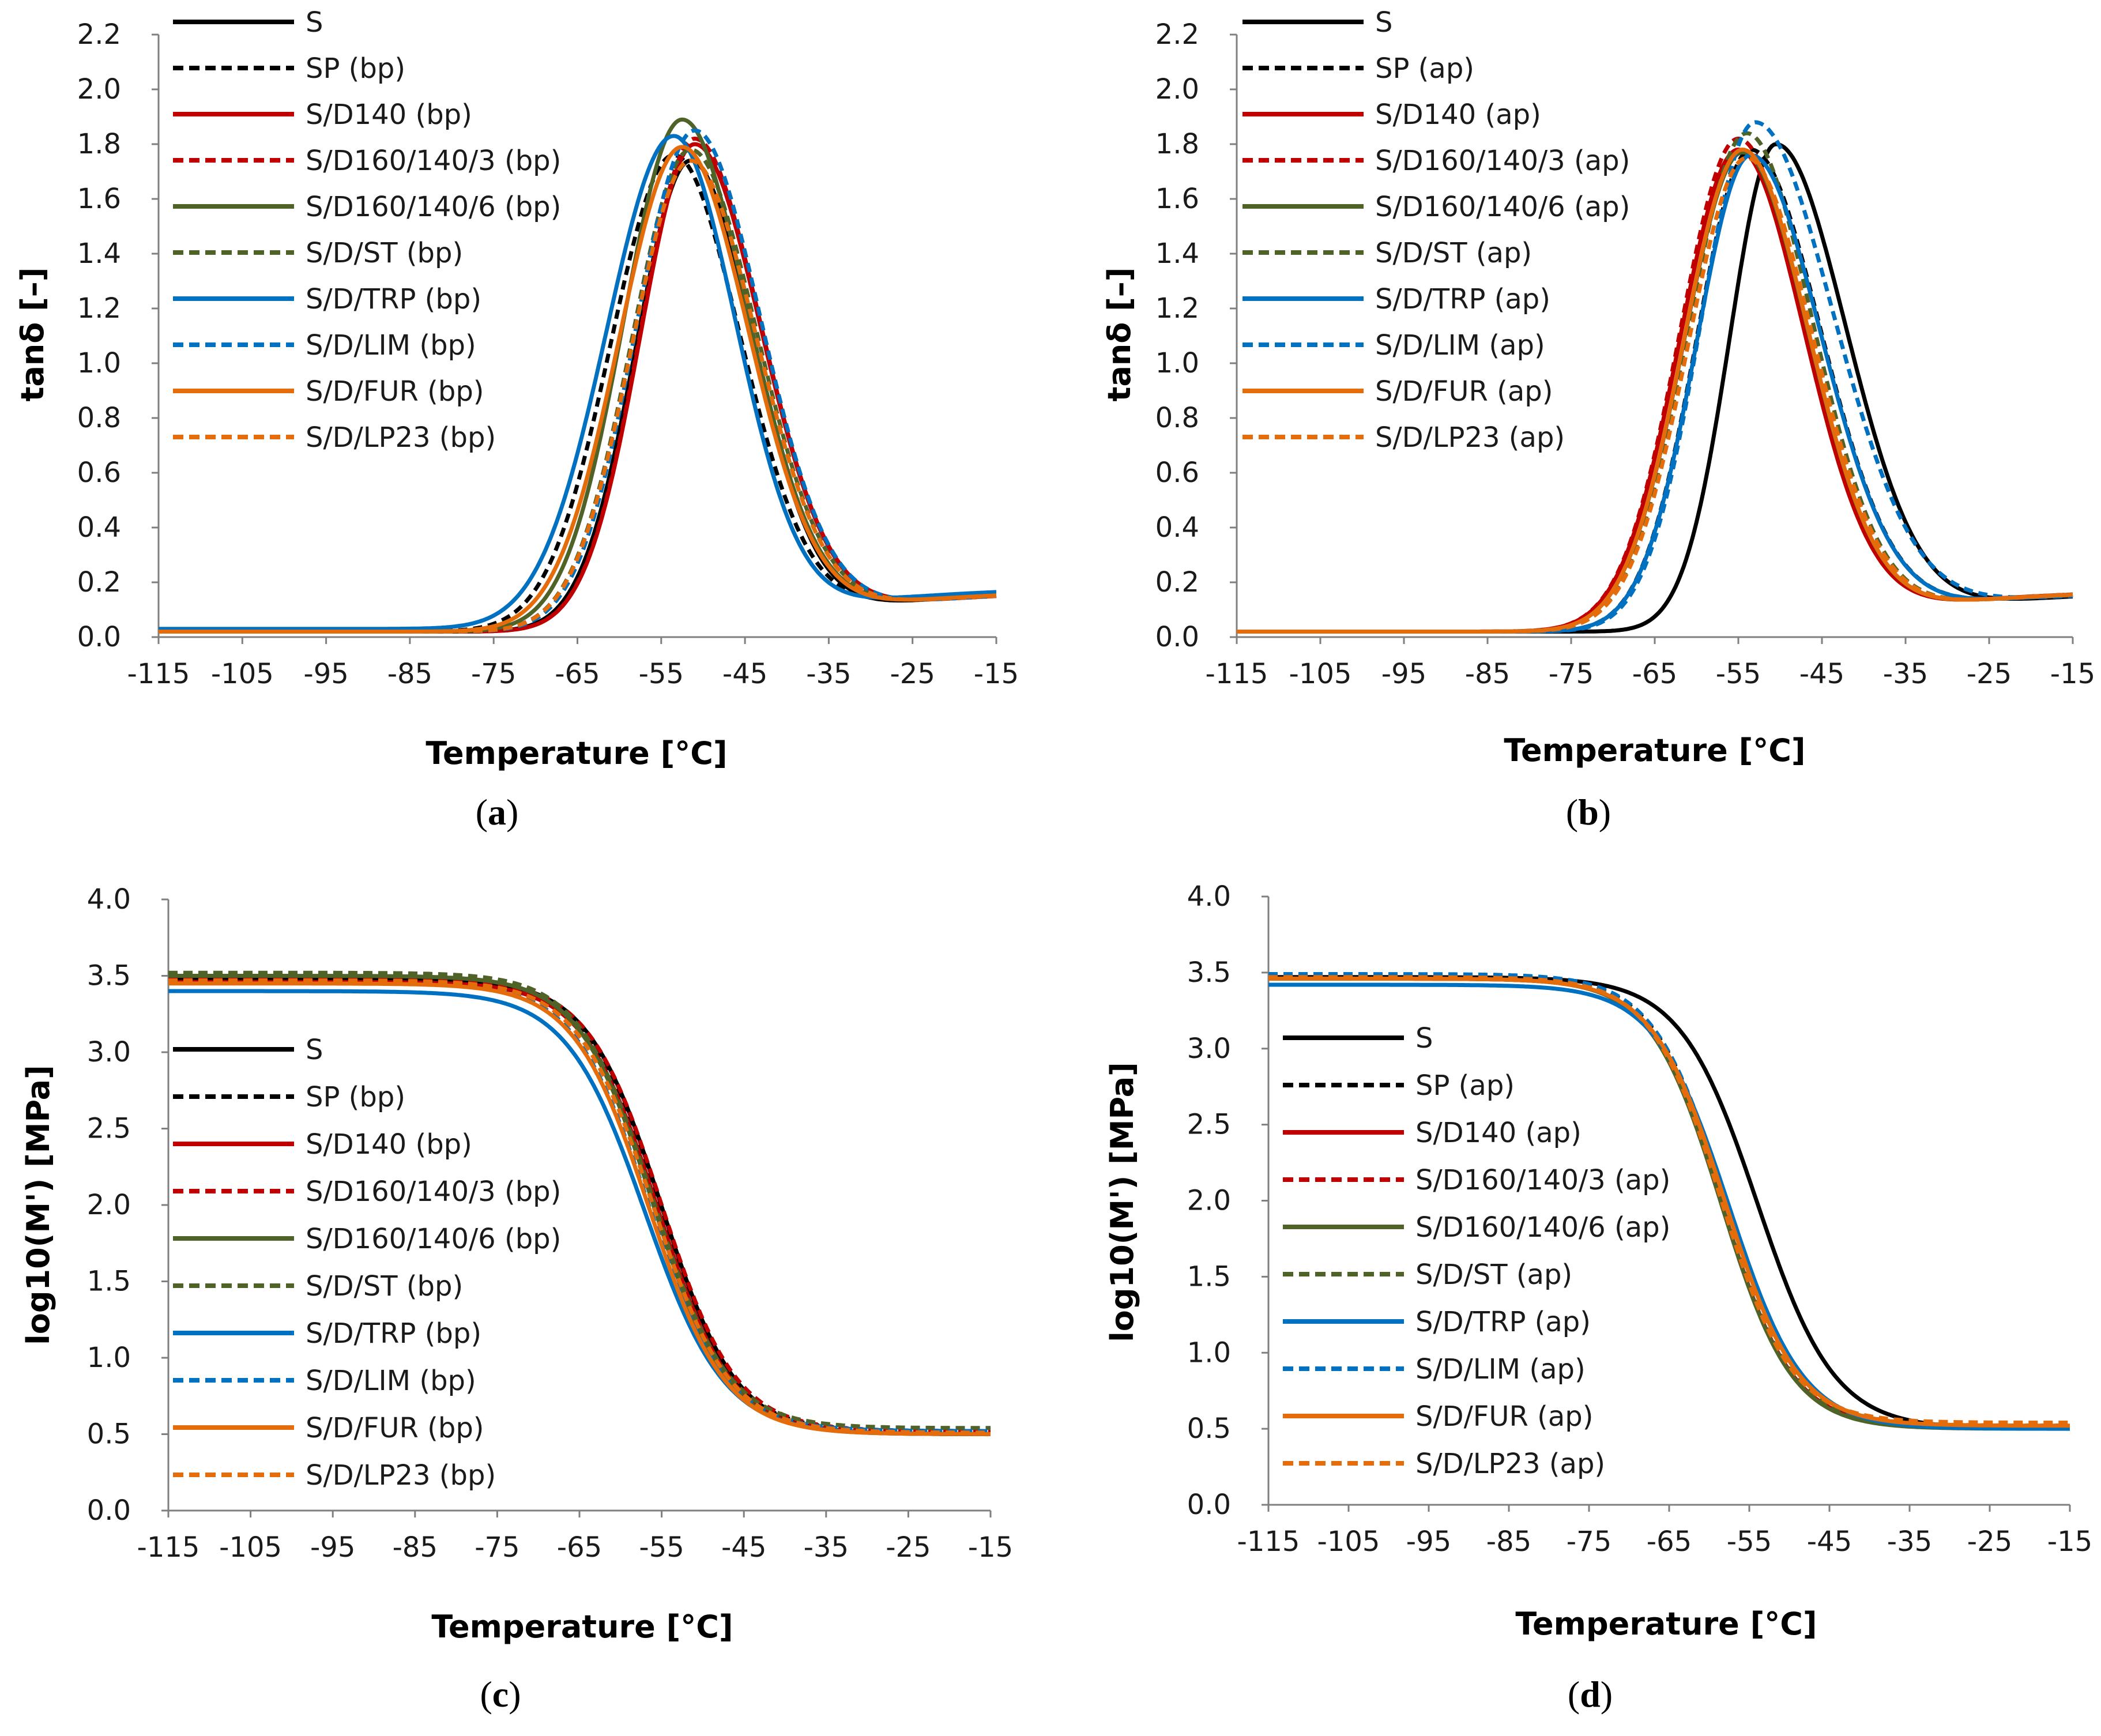 The height and width of the screenshot is (1736, 2101). Describe the element at coordinates (99, 254) in the screenshot. I see `y-tick-label: 1.4` at that location.